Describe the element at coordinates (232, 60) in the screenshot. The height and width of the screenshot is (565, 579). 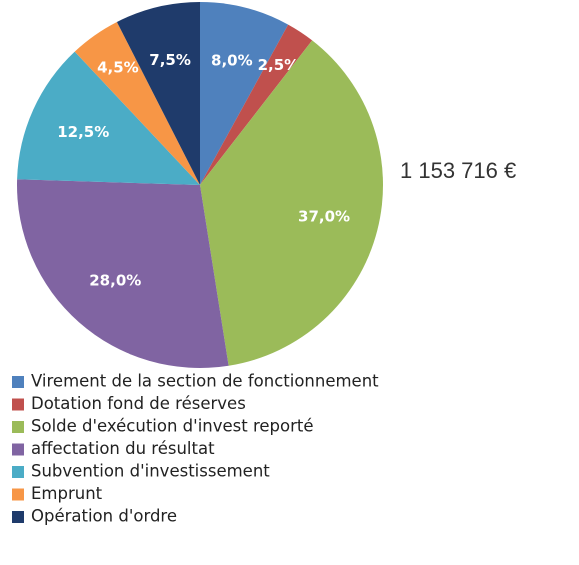
I see `slice-label: 8,0%` at that location.